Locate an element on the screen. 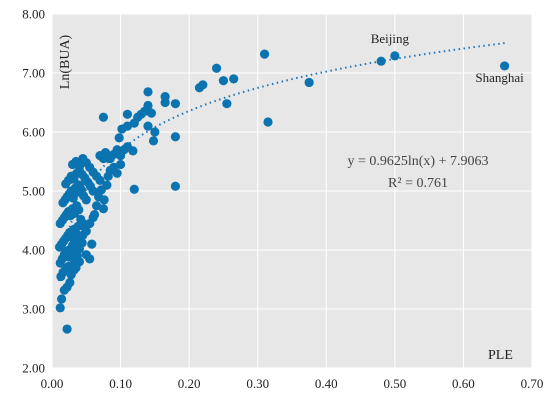 The width and height of the screenshot is (550, 403). x-tick-label: 0.60 is located at coordinates (463, 383).